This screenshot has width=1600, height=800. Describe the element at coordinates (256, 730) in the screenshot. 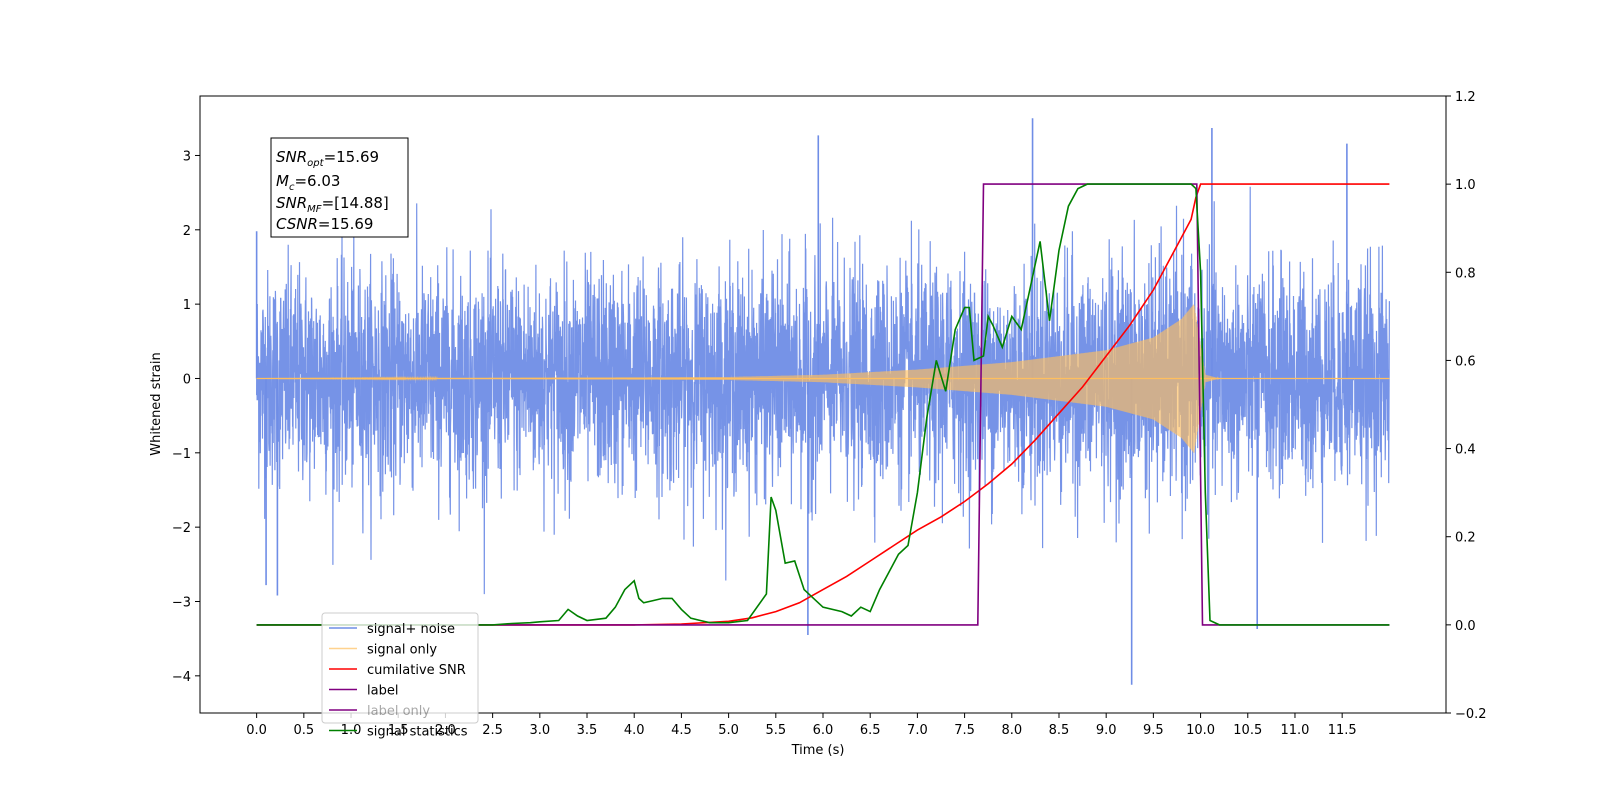

I see `x-tick-label: 0.0` at that location.